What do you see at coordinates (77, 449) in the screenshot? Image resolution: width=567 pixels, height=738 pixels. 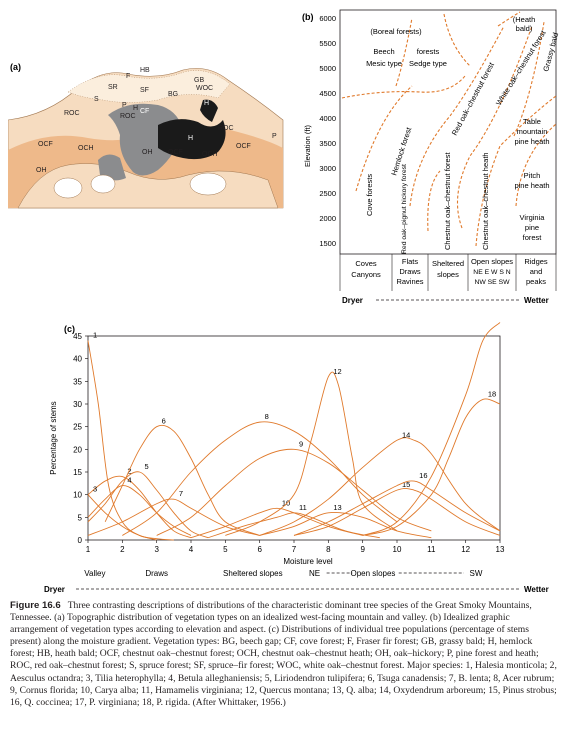 I see `y-tick-label: 20` at bounding box center [77, 449].